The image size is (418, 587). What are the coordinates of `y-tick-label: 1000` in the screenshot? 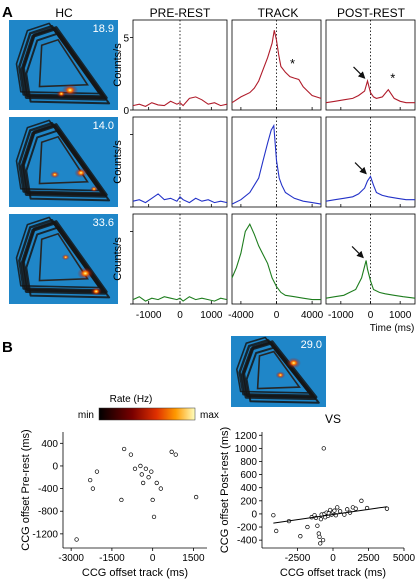 It's located at (246, 449).